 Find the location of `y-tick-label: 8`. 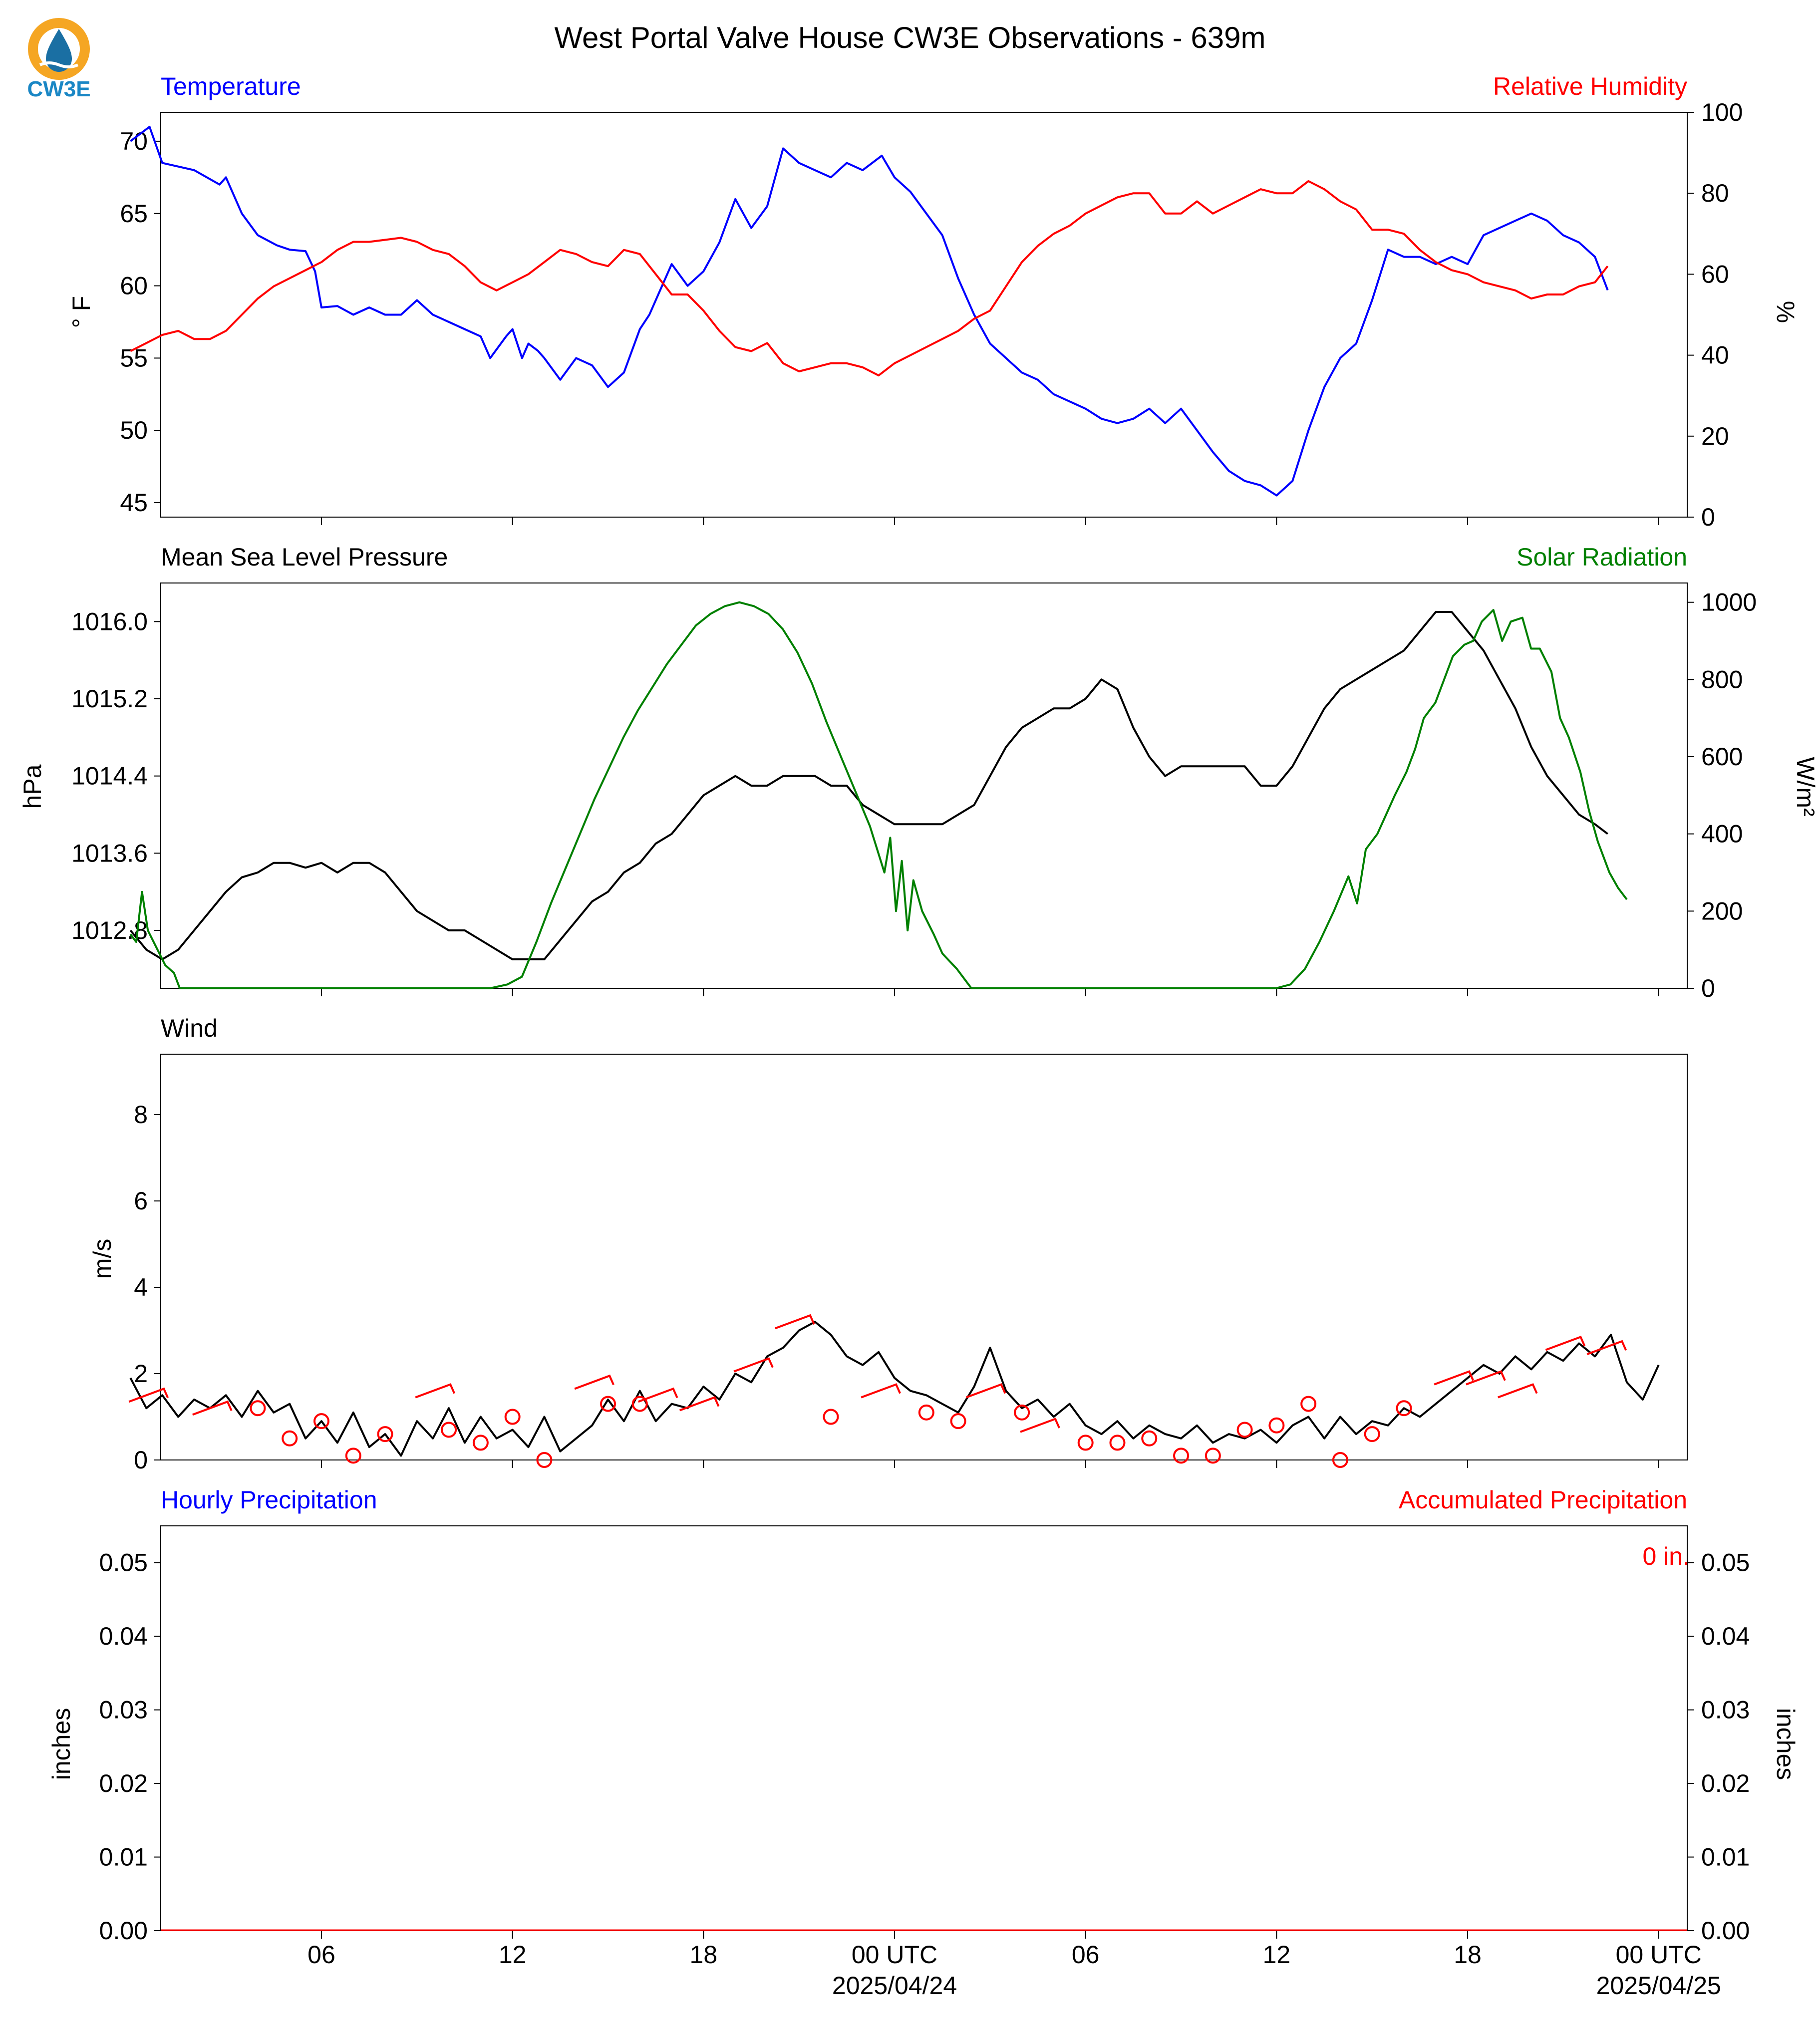

y-tick-label: 8 is located at coordinates (141, 1115).